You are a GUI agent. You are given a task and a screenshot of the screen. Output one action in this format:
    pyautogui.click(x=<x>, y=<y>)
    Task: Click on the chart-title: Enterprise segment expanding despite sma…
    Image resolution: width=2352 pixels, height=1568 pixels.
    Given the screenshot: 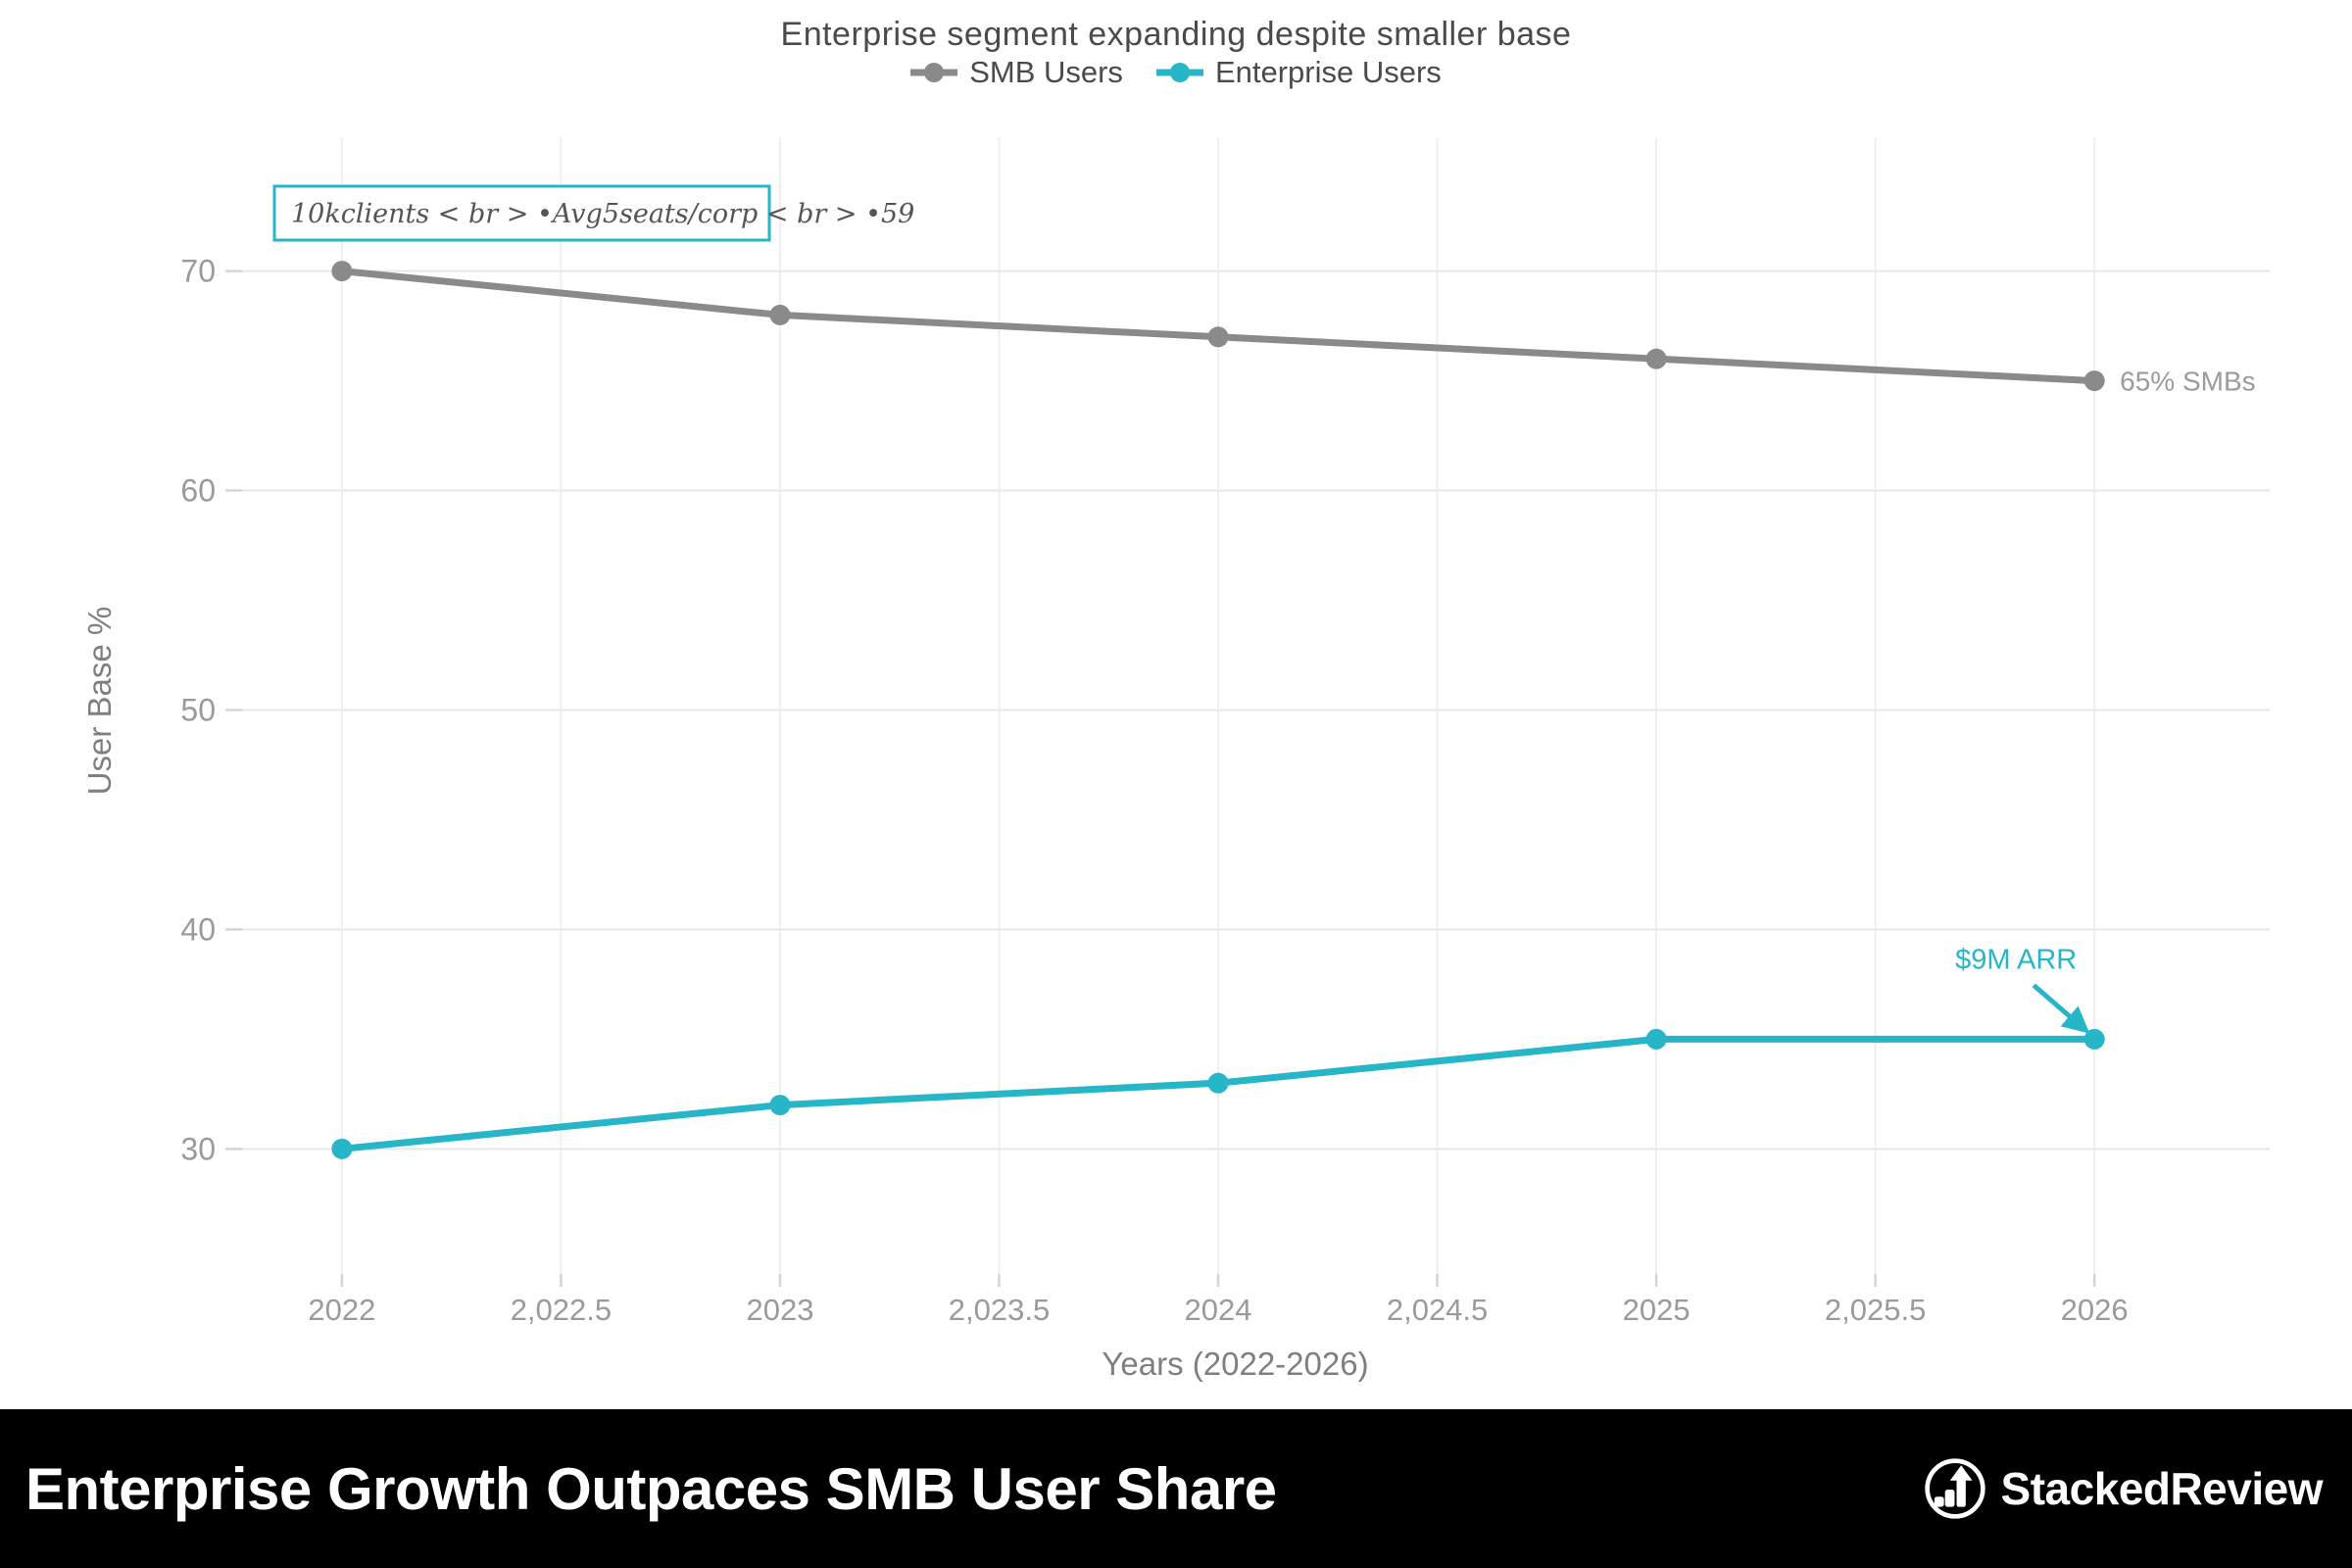 What is the action you would take?
    pyautogui.click(x=1176, y=34)
    